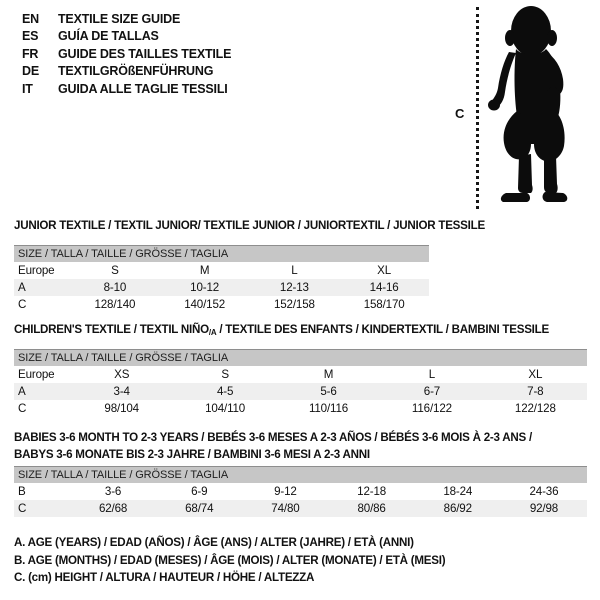  I want to click on table-cell: 12-18, so click(372, 491).